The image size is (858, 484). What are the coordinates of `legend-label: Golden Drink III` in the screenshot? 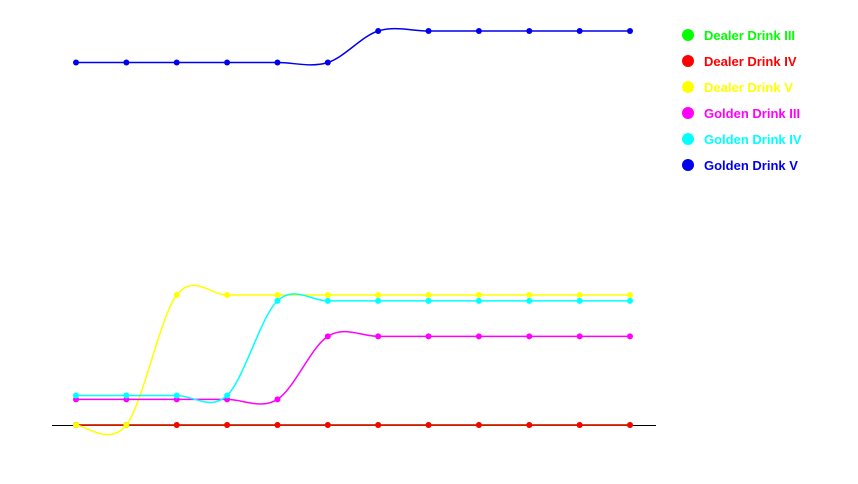 It's located at (752, 113).